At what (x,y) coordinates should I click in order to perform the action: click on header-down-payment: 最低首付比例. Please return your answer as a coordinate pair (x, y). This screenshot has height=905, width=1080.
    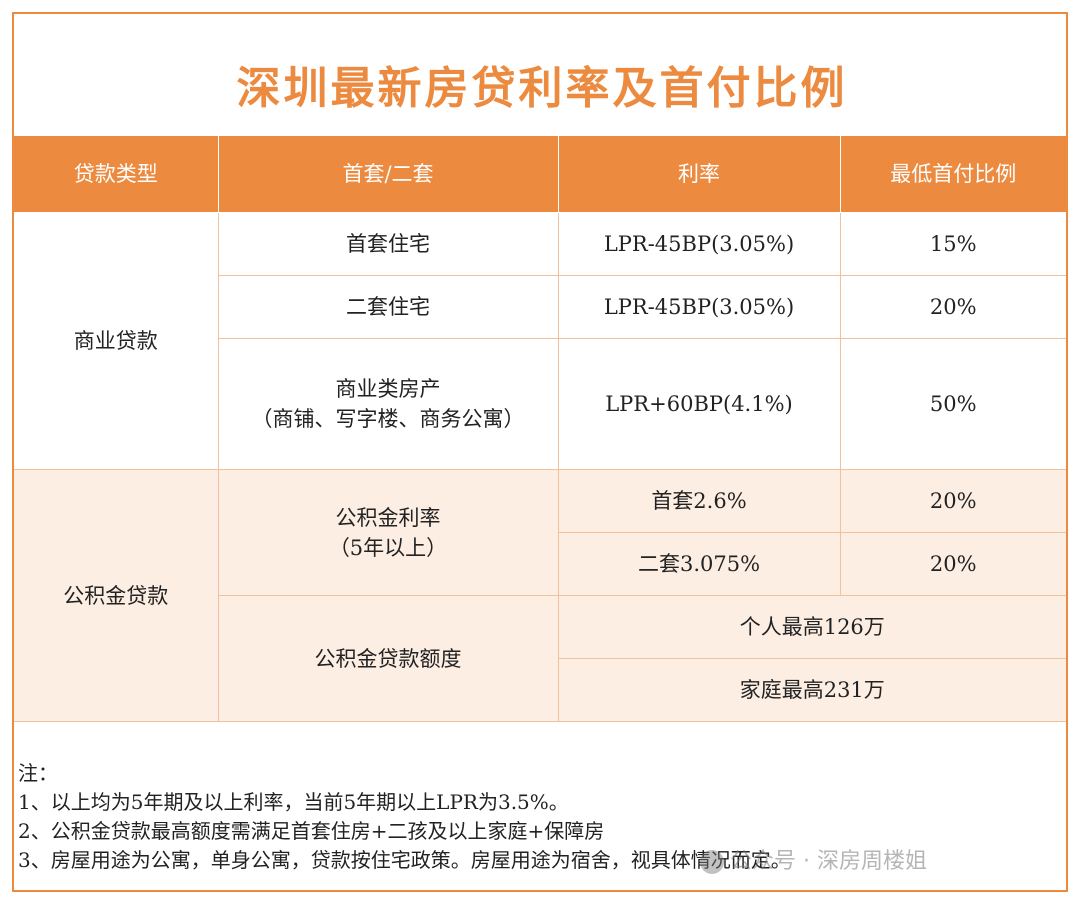
    Looking at the image, I should click on (952, 174).